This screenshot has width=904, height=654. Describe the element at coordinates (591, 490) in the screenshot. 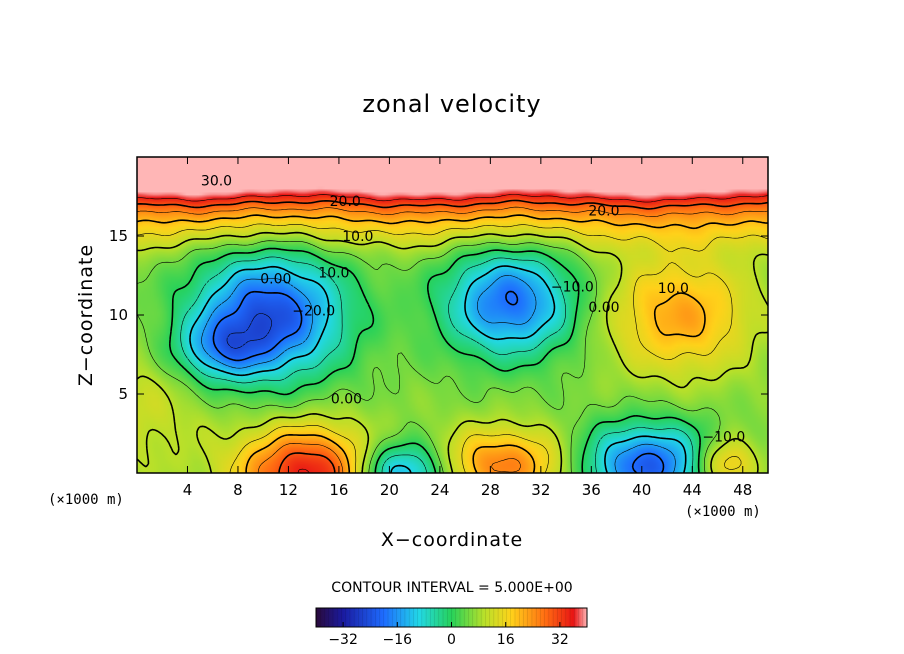

I see `x-tick-label: 36` at that location.